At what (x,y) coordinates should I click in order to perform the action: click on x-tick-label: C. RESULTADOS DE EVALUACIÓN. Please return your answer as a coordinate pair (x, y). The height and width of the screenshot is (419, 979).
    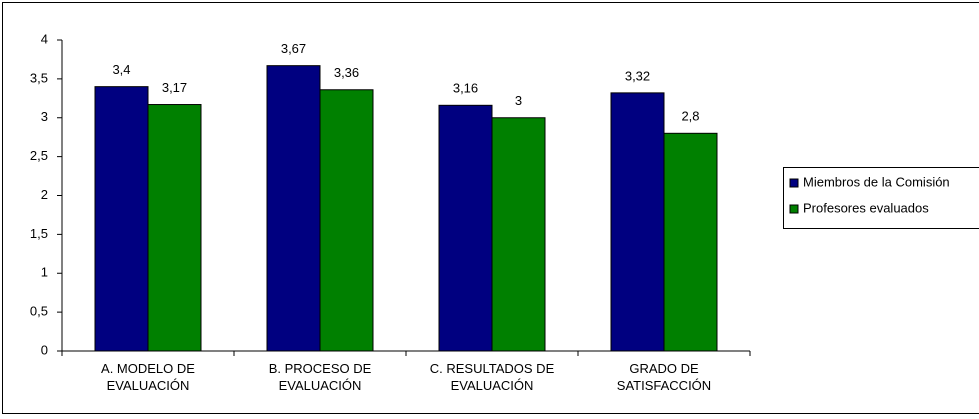
    Looking at the image, I should click on (492, 377).